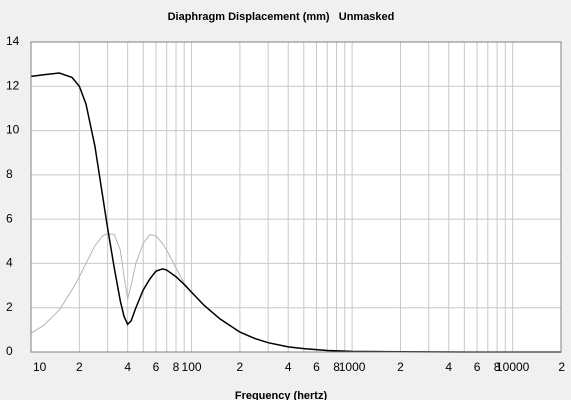 This screenshot has width=571, height=400. Describe the element at coordinates (281, 395) in the screenshot. I see `x-axis-label: Frequency (hertz)` at that location.